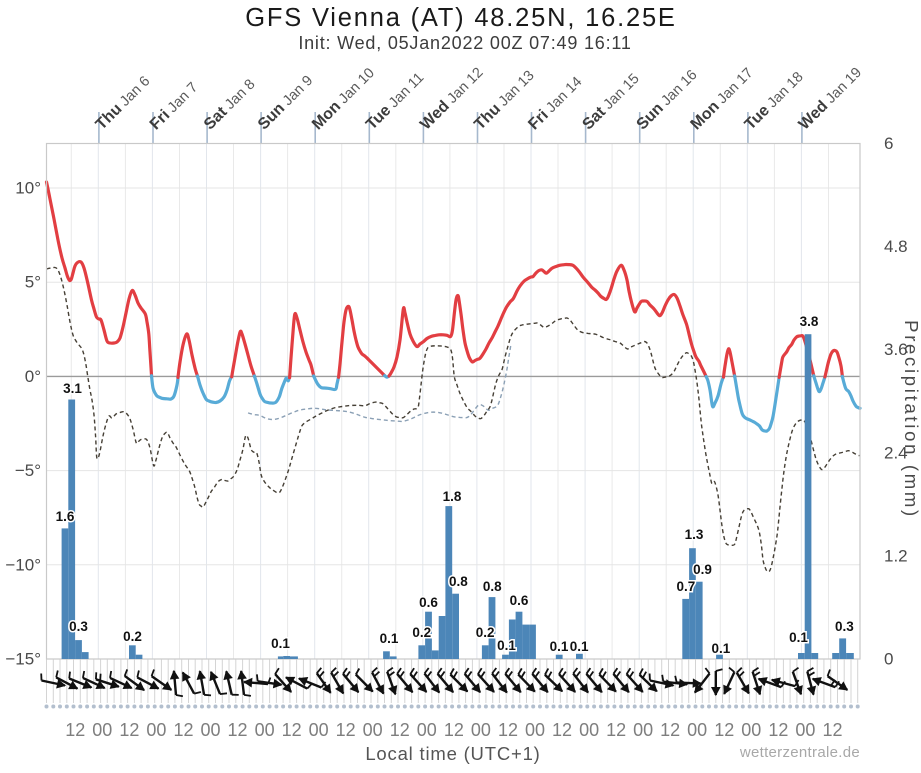 The height and width of the screenshot is (773, 921). I want to click on svg-text: 5°, so click(33, 282).